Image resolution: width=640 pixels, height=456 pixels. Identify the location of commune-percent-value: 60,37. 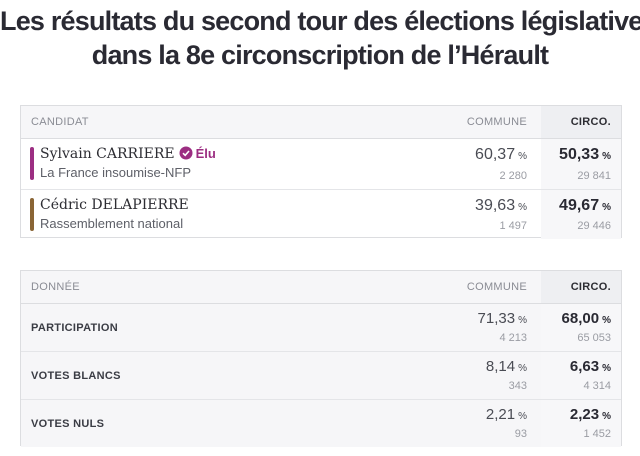
(495, 154).